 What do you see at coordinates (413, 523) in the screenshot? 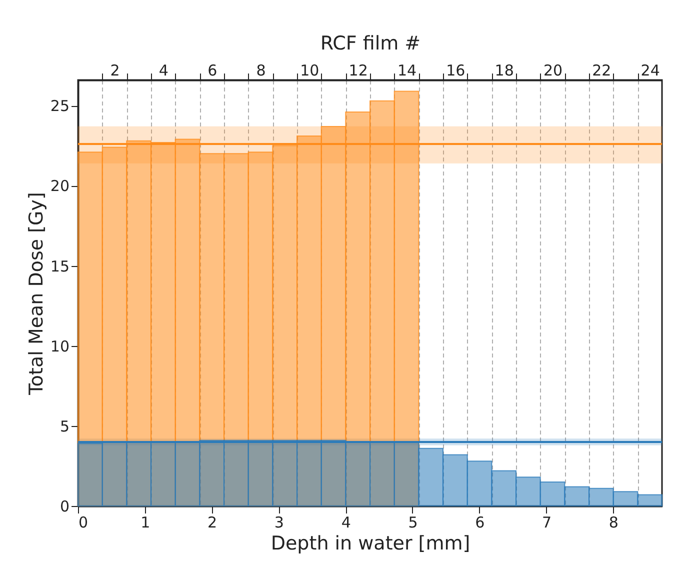
I see `x-tick-label: 5` at bounding box center [413, 523].